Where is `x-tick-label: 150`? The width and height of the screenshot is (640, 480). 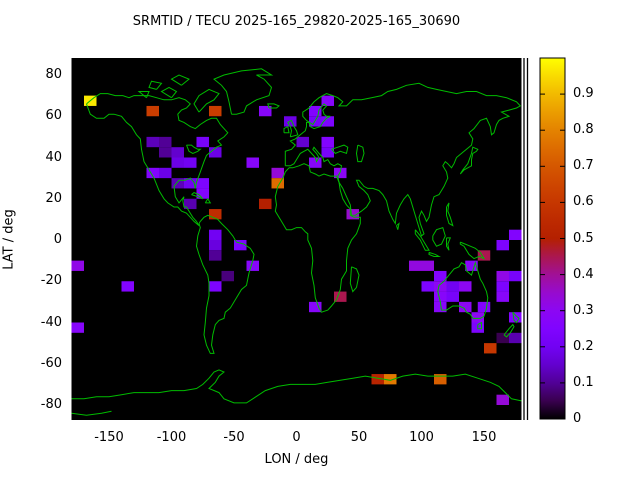 x-tick-label: 150 is located at coordinates (484, 437).